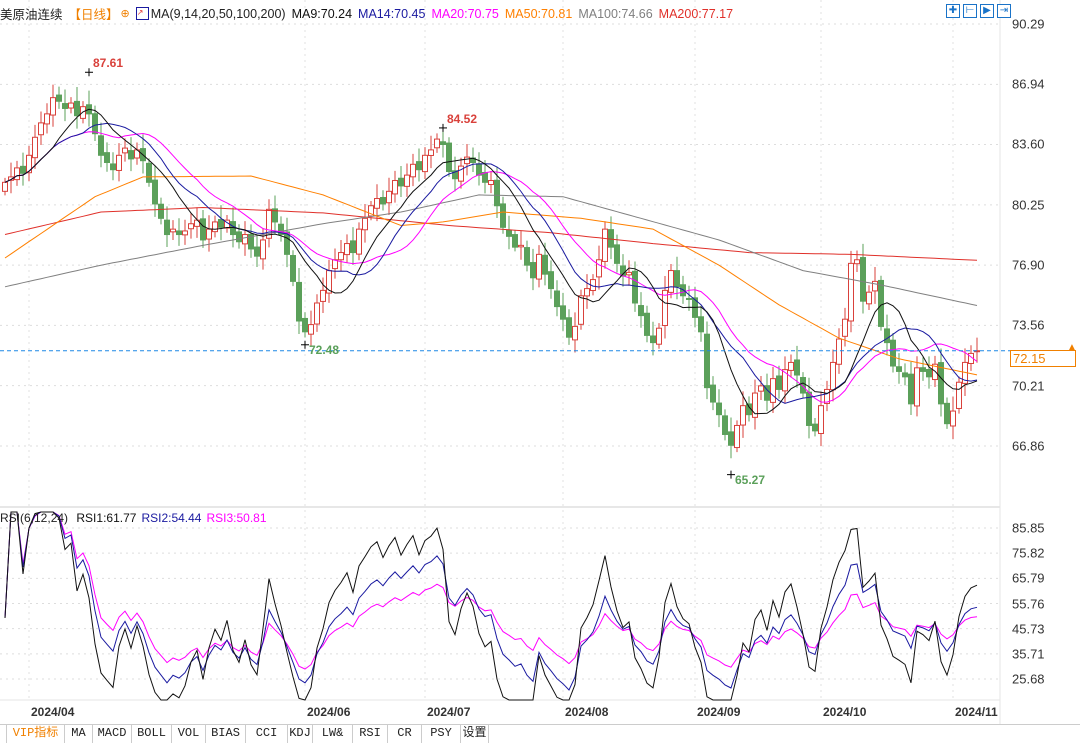 This screenshot has width=1080, height=743. What do you see at coordinates (1004, 11) in the screenshot?
I see `exit-icon: ⇥` at bounding box center [1004, 11].